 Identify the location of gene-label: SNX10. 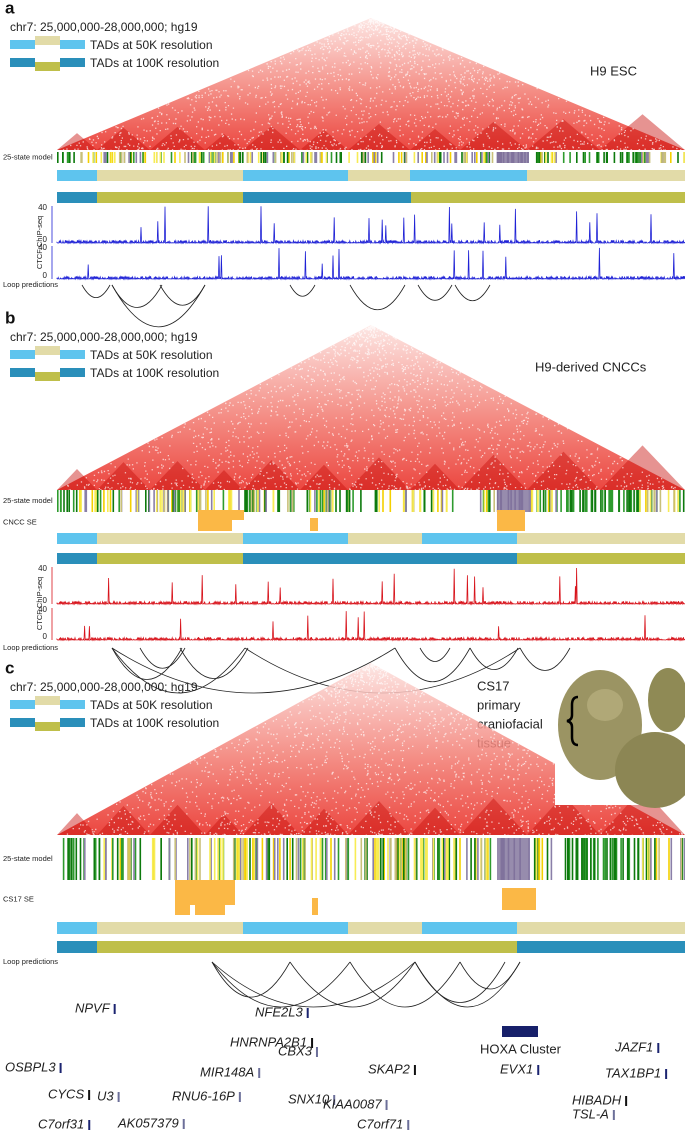
(309, 1098).